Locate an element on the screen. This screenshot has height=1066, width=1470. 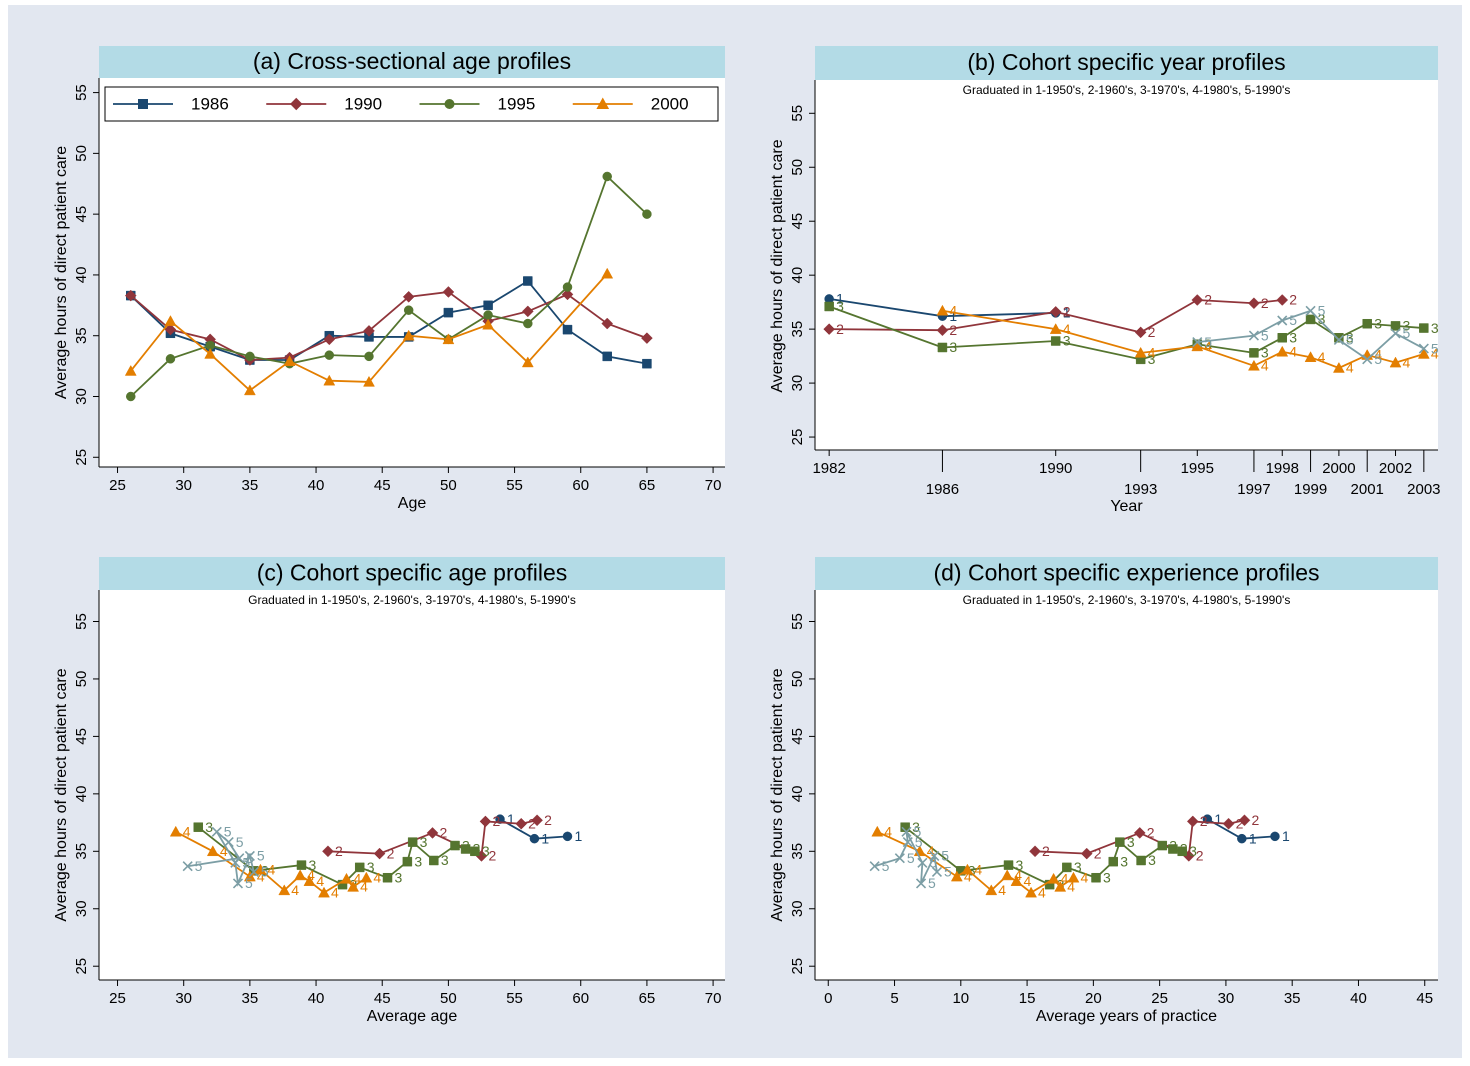
legend-label: 1986 is located at coordinates (210, 103).